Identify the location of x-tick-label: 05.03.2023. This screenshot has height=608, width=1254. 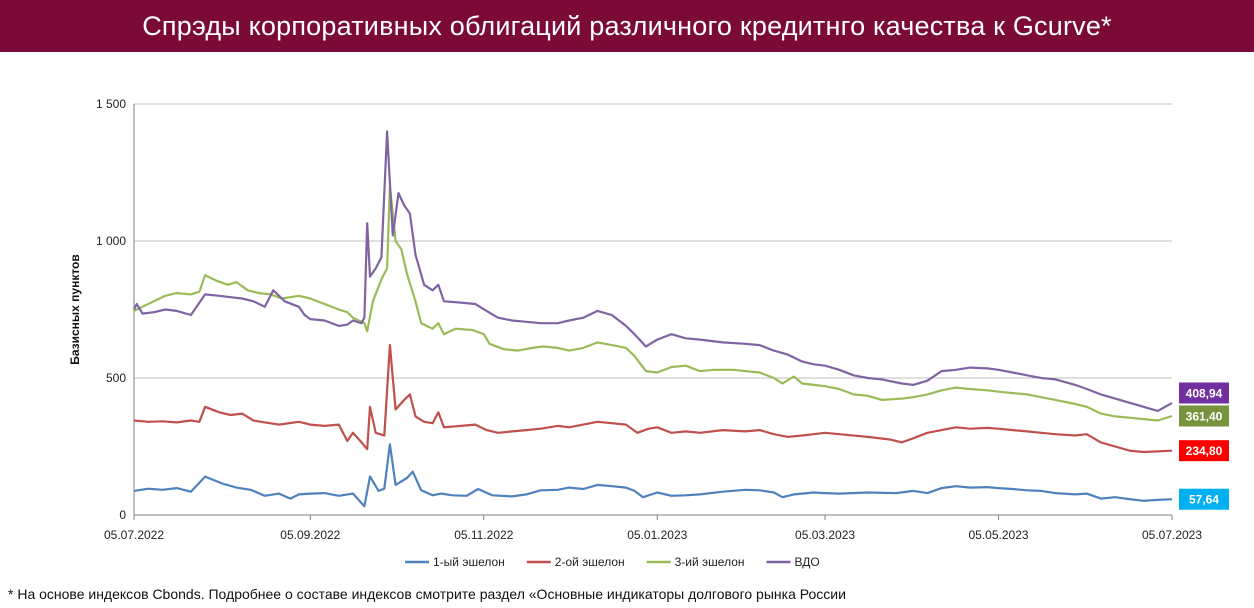
(825, 535).